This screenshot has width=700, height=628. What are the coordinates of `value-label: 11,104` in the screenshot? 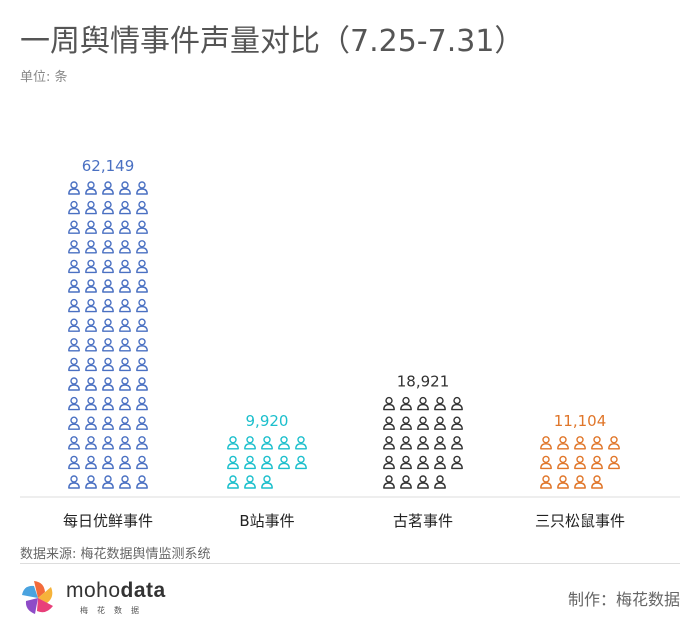 It's located at (580, 421).